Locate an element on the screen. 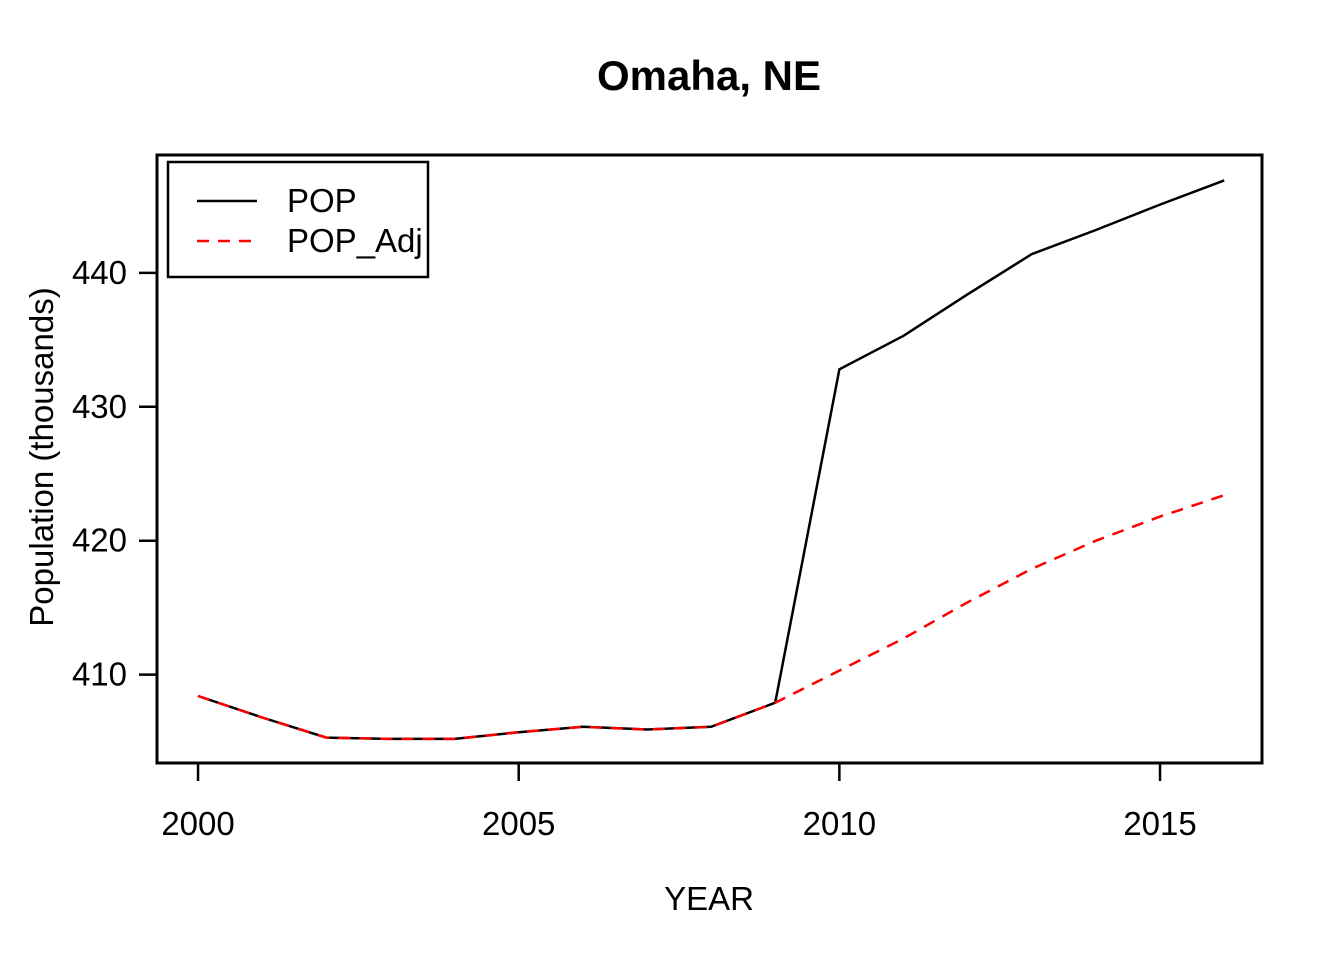  x-tick-label: 2000 is located at coordinates (197, 823).